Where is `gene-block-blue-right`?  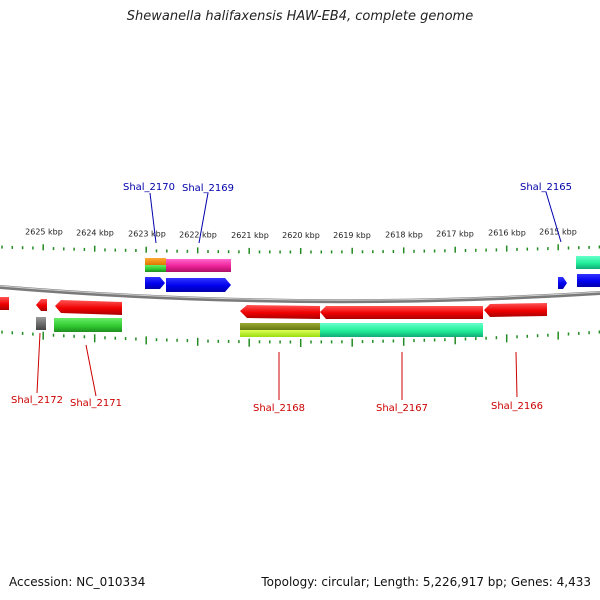
gene-block-blue-right is located at coordinates (588, 280).